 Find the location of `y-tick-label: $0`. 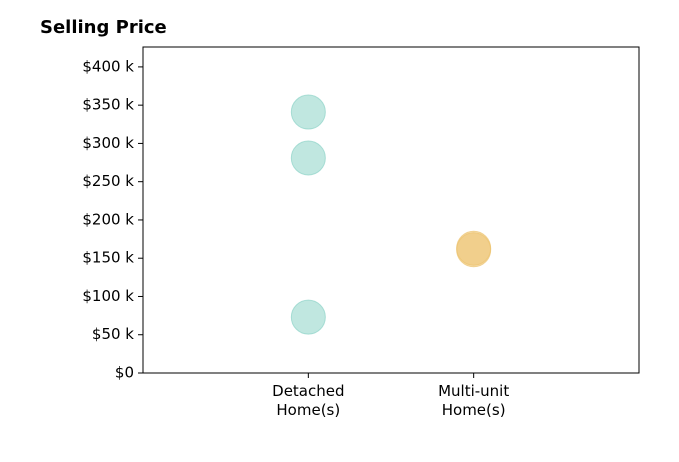

y-tick-label: $0 is located at coordinates (124, 373).